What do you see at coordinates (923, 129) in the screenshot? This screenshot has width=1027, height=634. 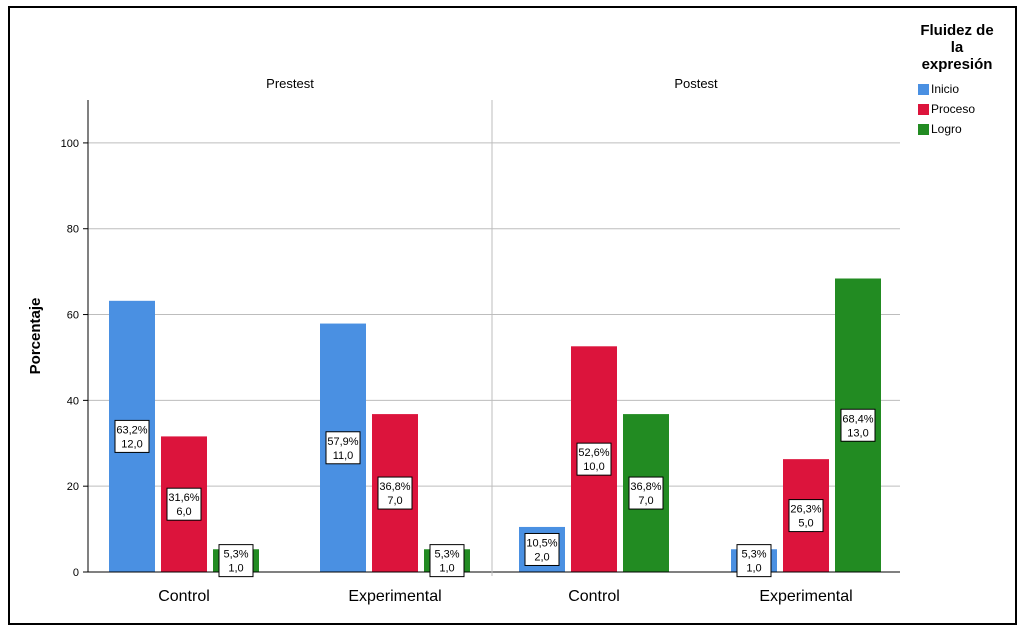 I see `legend-swatch-logro` at bounding box center [923, 129].